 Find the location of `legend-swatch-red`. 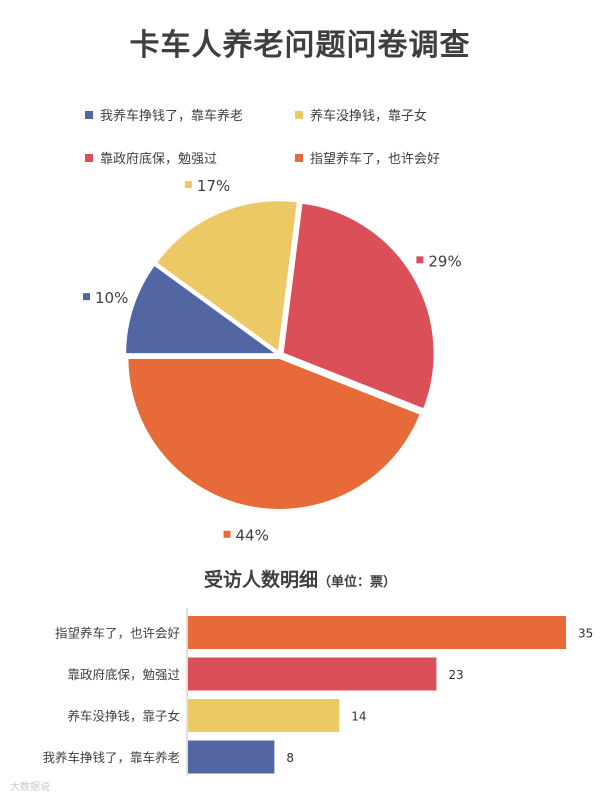

legend-swatch-red is located at coordinates (89, 157).